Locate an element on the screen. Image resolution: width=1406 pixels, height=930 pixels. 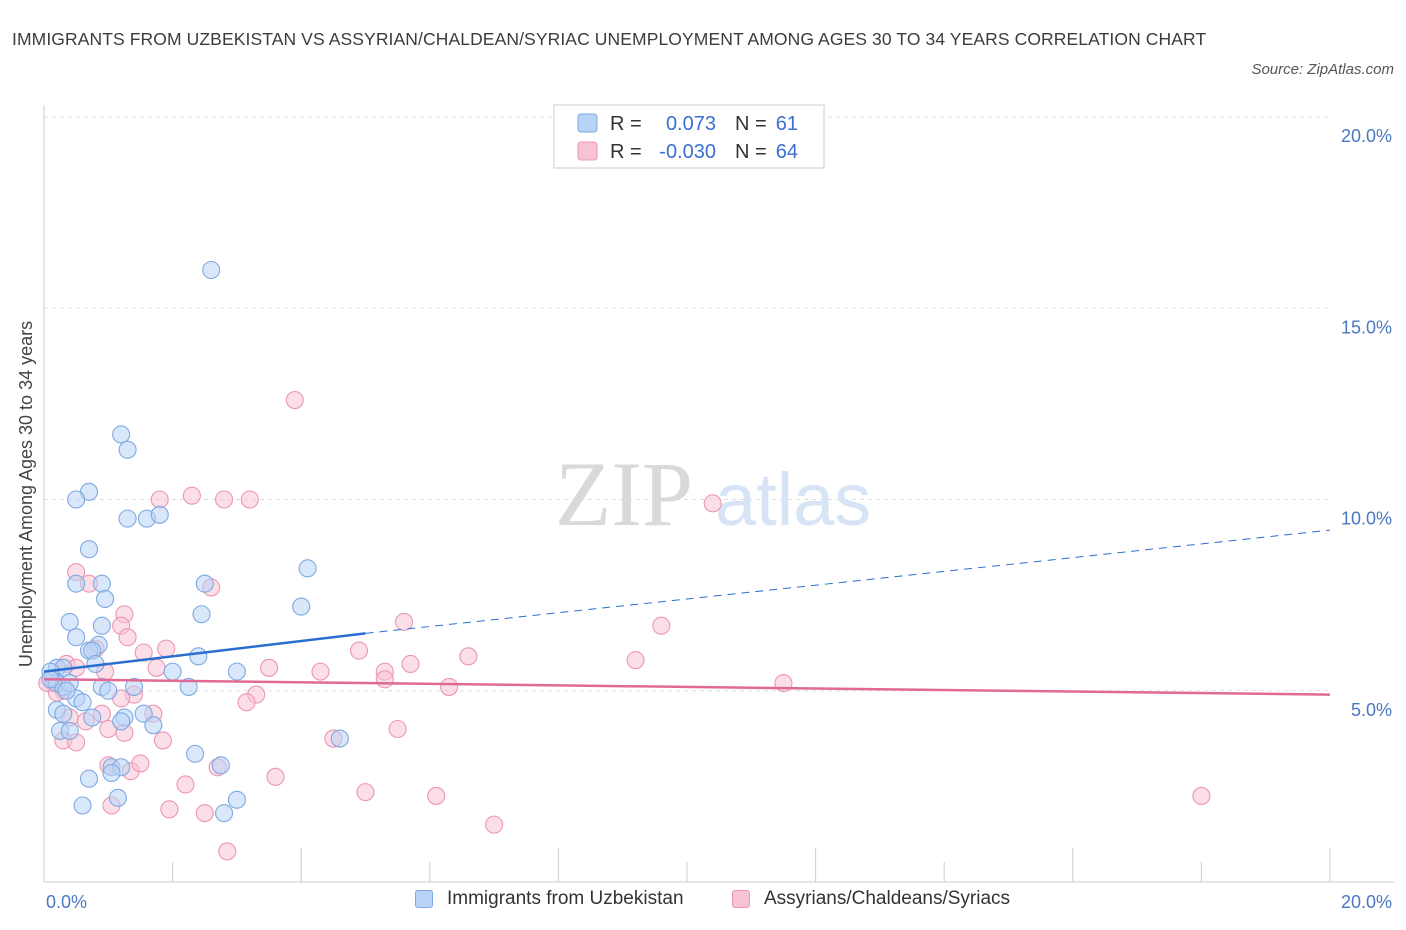
trend-line-blue-extension is located at coordinates (848, 581).